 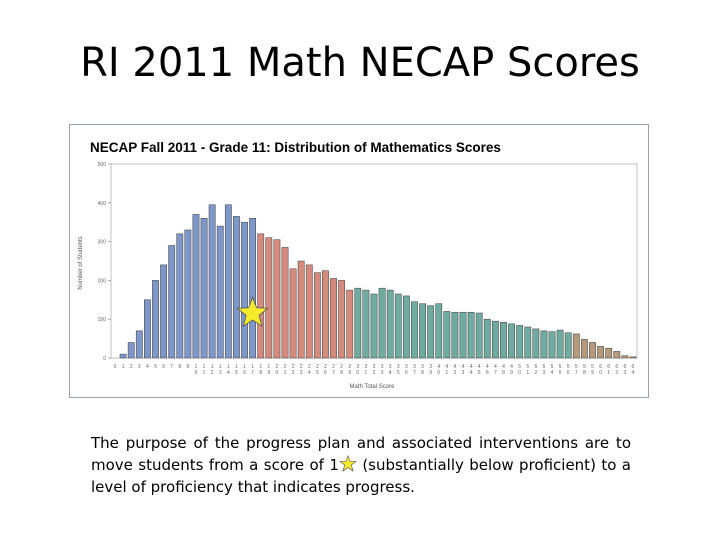 What do you see at coordinates (147, 367) in the screenshot?
I see `x-tick-label-4: 4` at bounding box center [147, 367].